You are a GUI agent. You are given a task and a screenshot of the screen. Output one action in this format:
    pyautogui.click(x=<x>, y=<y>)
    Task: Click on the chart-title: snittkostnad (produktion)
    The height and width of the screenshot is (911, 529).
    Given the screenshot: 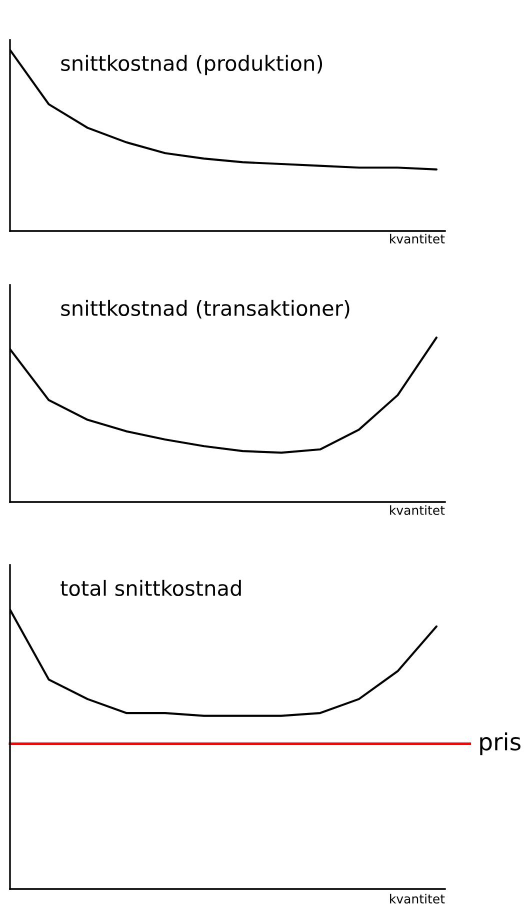 What is the action you would take?
    pyautogui.click(x=191, y=65)
    